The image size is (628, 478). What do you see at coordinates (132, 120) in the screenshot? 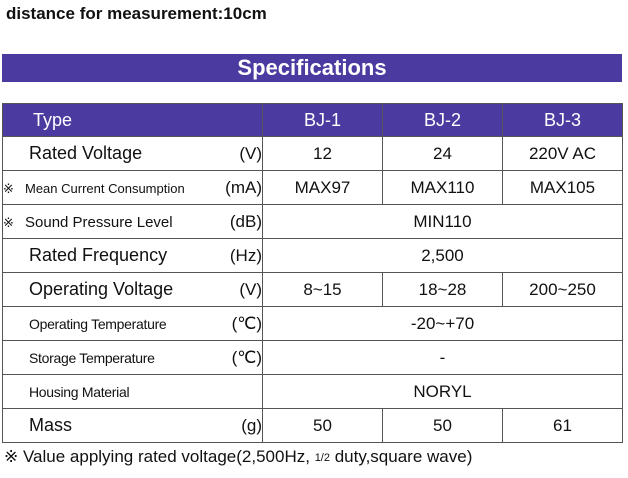
I see `type-header: Type` at bounding box center [132, 120].